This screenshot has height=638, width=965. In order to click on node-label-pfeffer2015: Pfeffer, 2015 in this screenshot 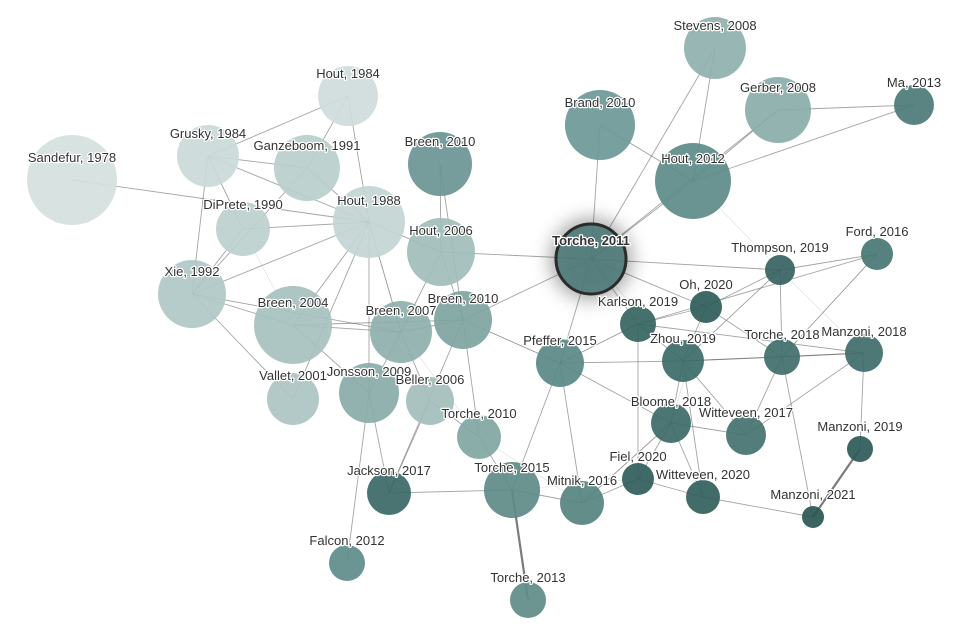, I will do `click(560, 340)`.